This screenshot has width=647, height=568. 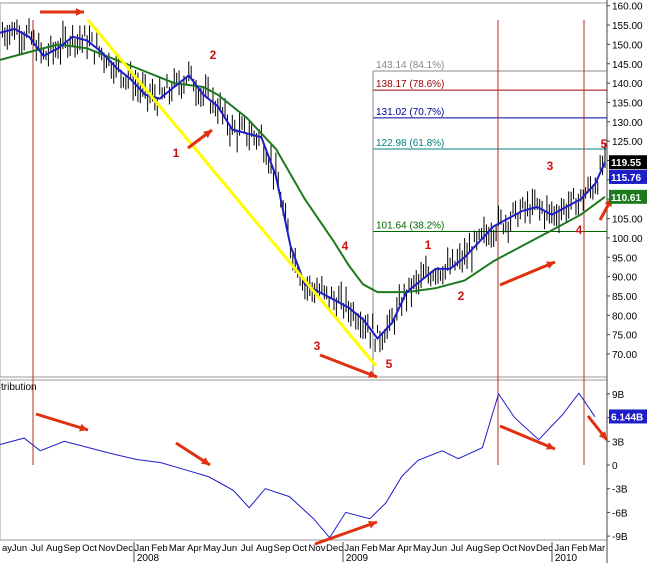 I want to click on x-year-label: 2010, so click(x=566, y=558).